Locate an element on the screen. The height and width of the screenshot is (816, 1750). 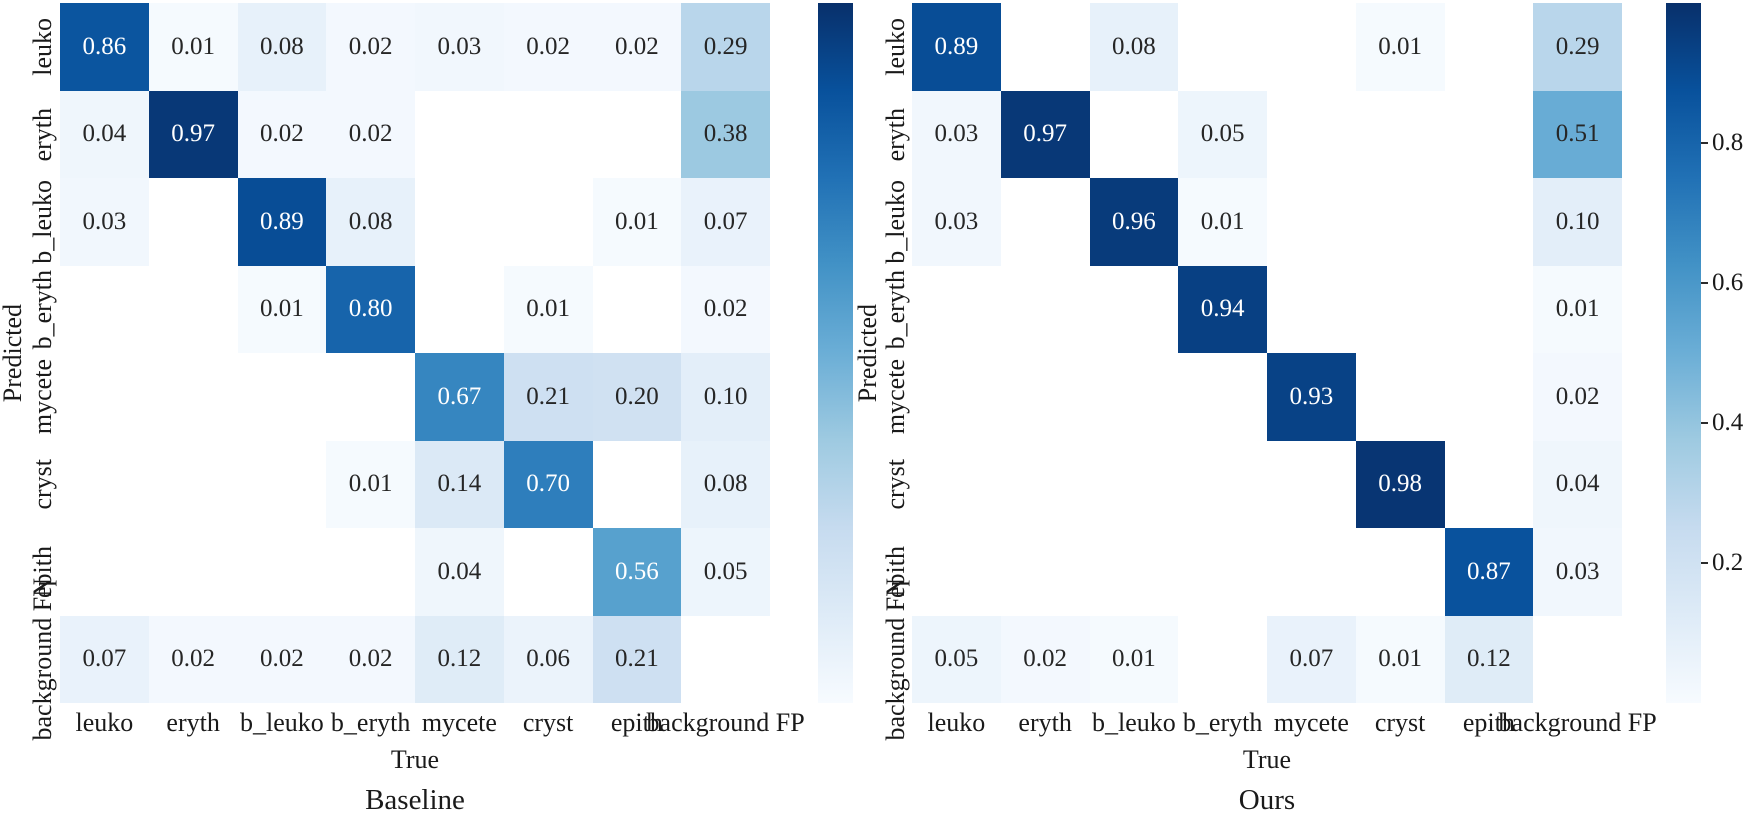
colorbar-tick: 0.2 is located at coordinates (1722, 563).